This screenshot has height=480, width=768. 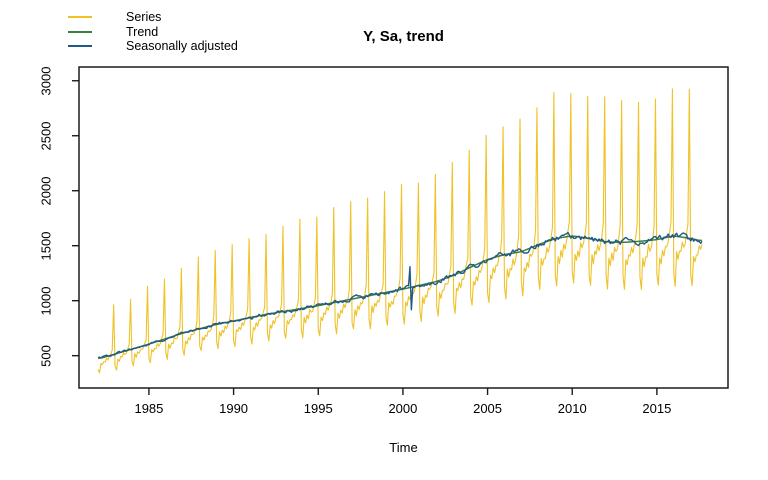 I want to click on x-tick-label: 2015, so click(x=657, y=408).